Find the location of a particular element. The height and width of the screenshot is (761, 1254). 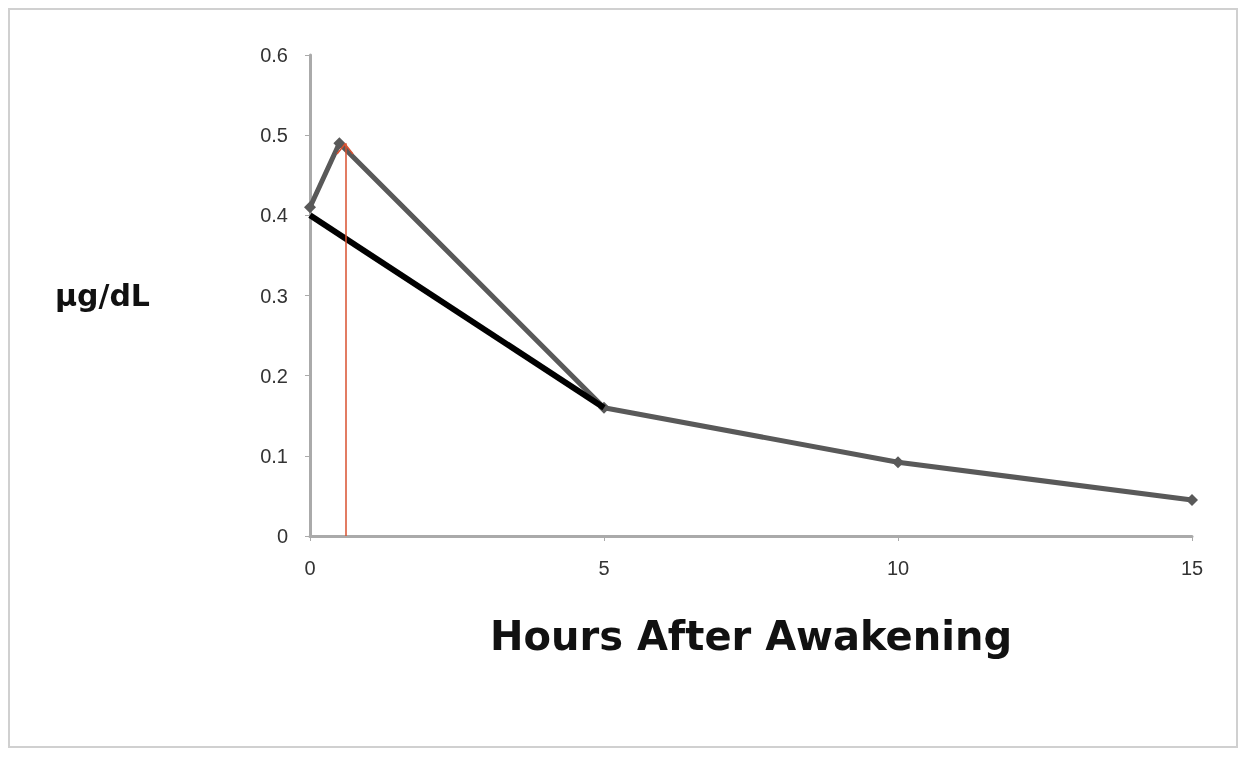

y-axis-title: µg/dL is located at coordinates (102, 295).